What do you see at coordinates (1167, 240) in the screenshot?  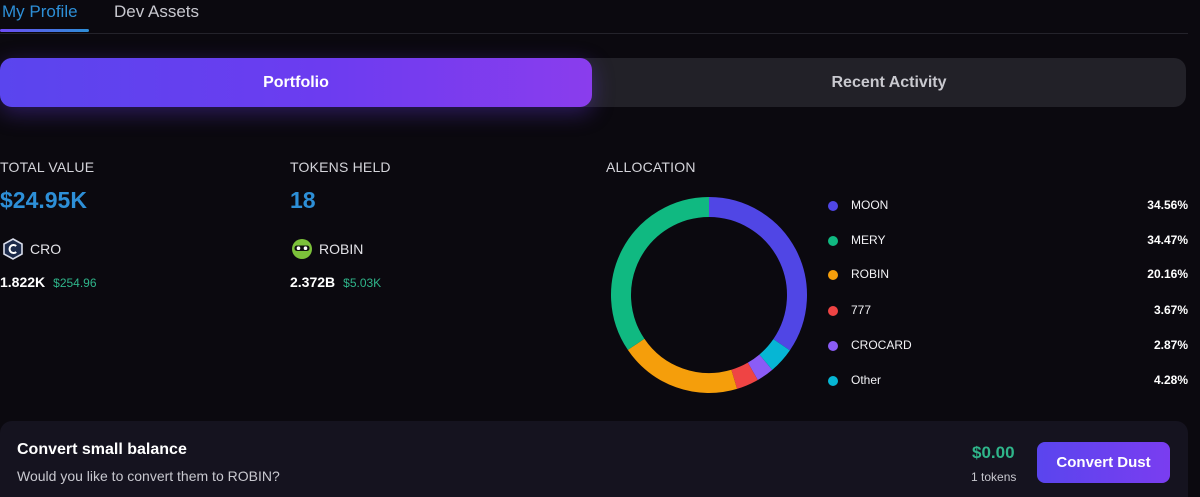 I see `legend-percentage: 34.47%` at bounding box center [1167, 240].